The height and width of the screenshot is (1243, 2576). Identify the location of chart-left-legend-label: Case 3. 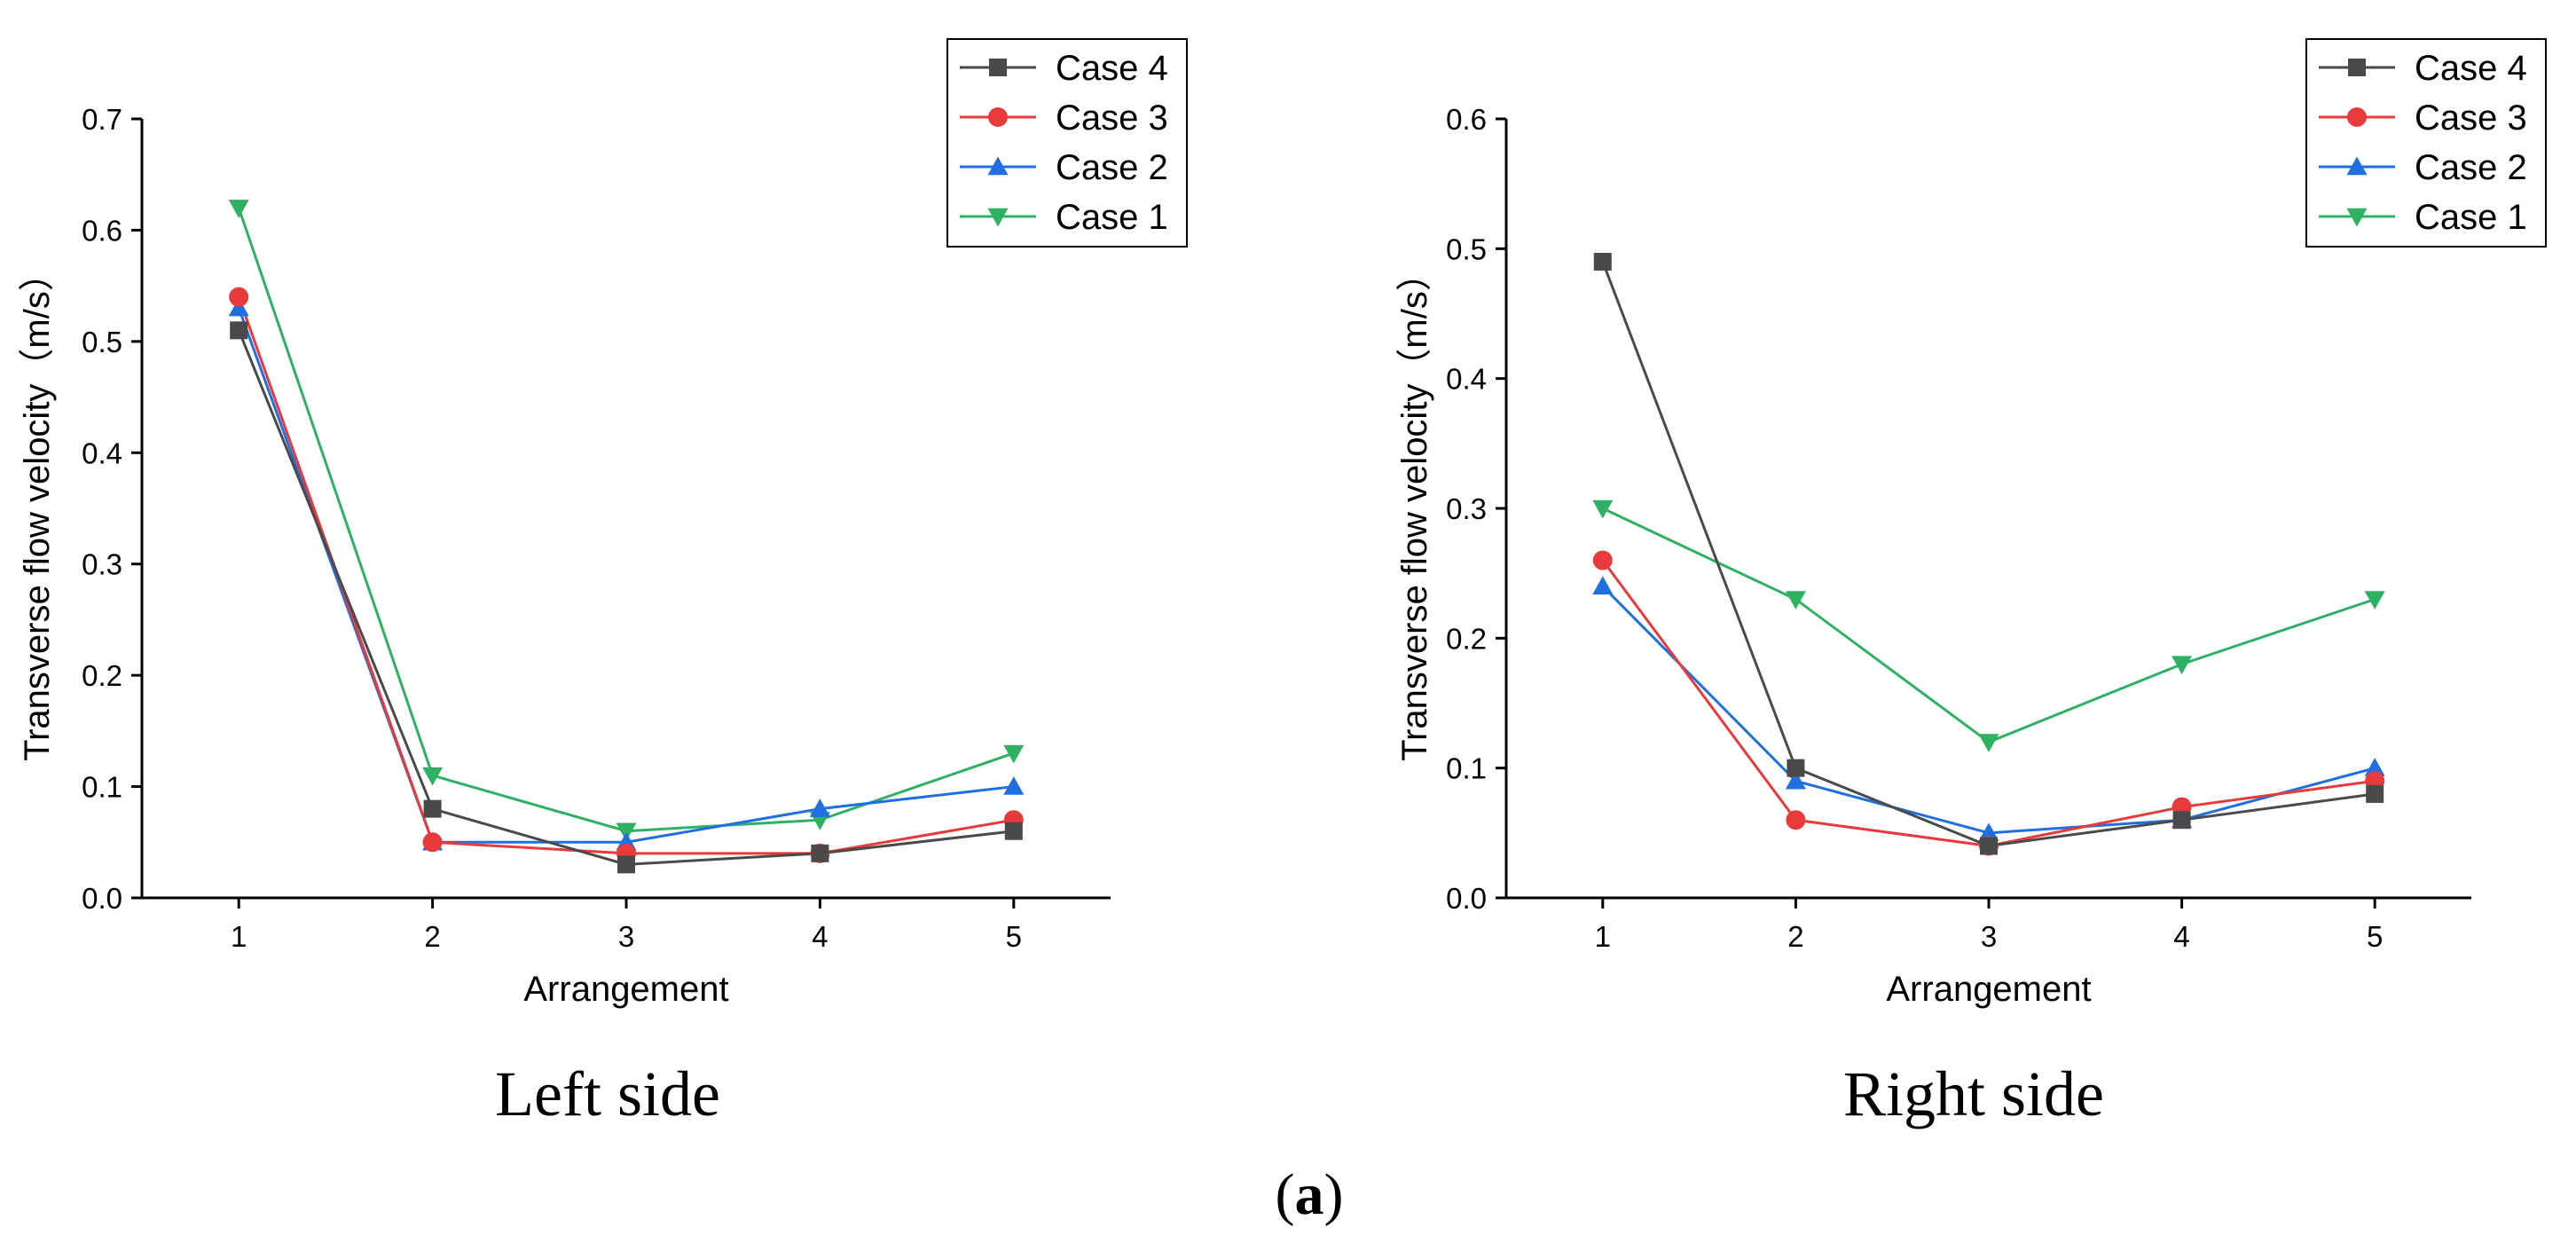
(1112, 118).